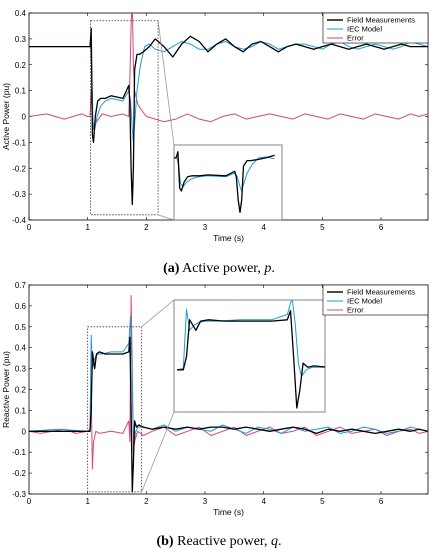 Image resolution: width=438 pixels, height=550 pixels. What do you see at coordinates (6, 116) in the screenshot?
I see `y-axis-title: Active Power (pu)` at bounding box center [6, 116].